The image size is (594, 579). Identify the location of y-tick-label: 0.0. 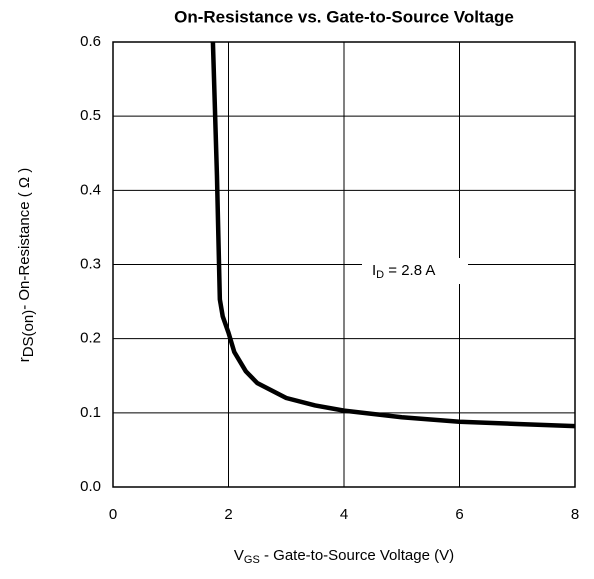
(90, 486).